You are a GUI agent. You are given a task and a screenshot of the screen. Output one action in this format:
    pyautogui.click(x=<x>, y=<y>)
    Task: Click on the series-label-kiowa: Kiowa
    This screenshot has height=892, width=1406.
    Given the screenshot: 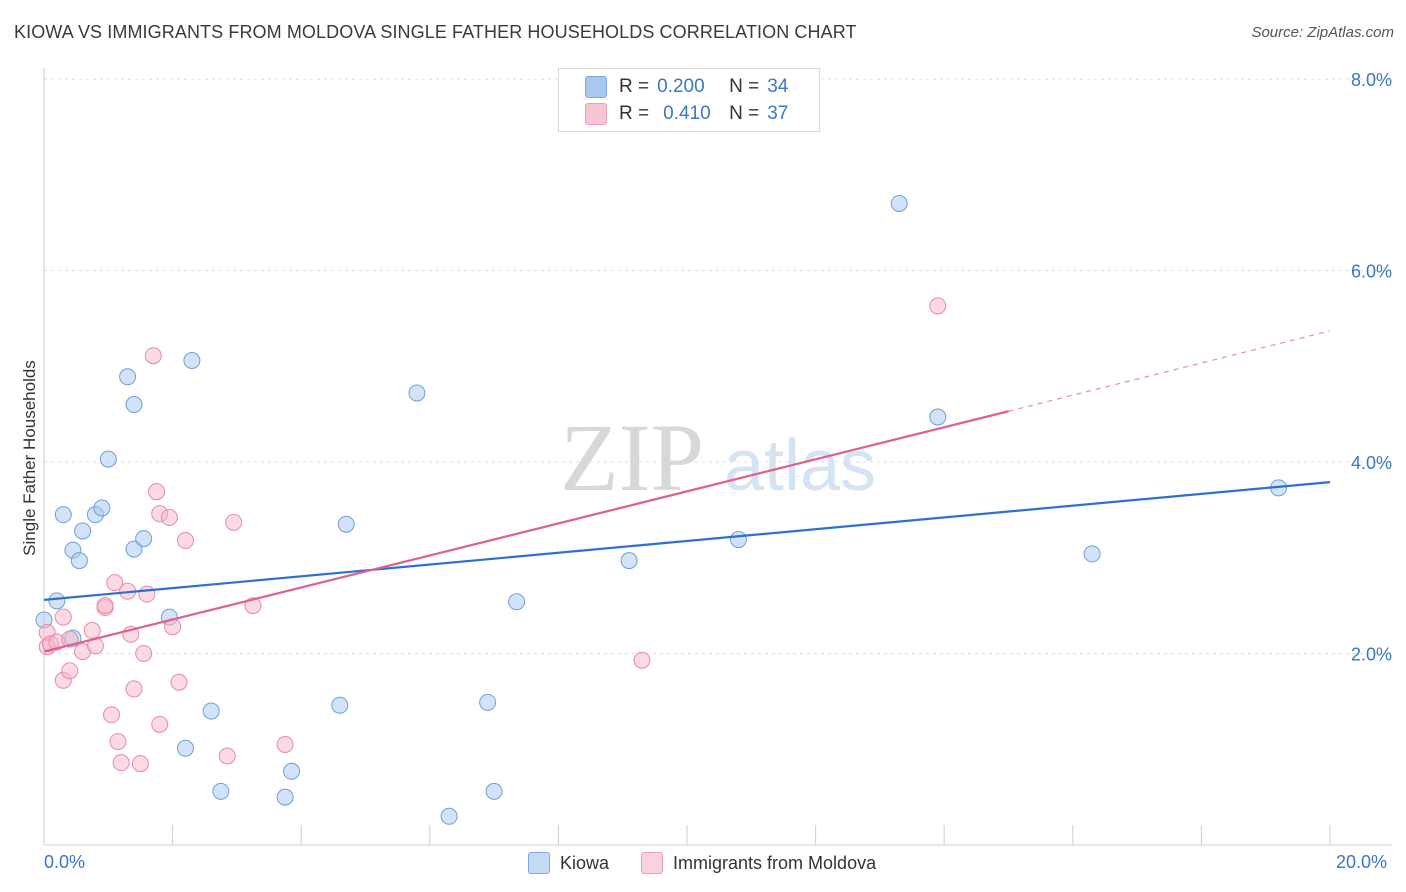 What is the action you would take?
    pyautogui.click(x=585, y=862)
    